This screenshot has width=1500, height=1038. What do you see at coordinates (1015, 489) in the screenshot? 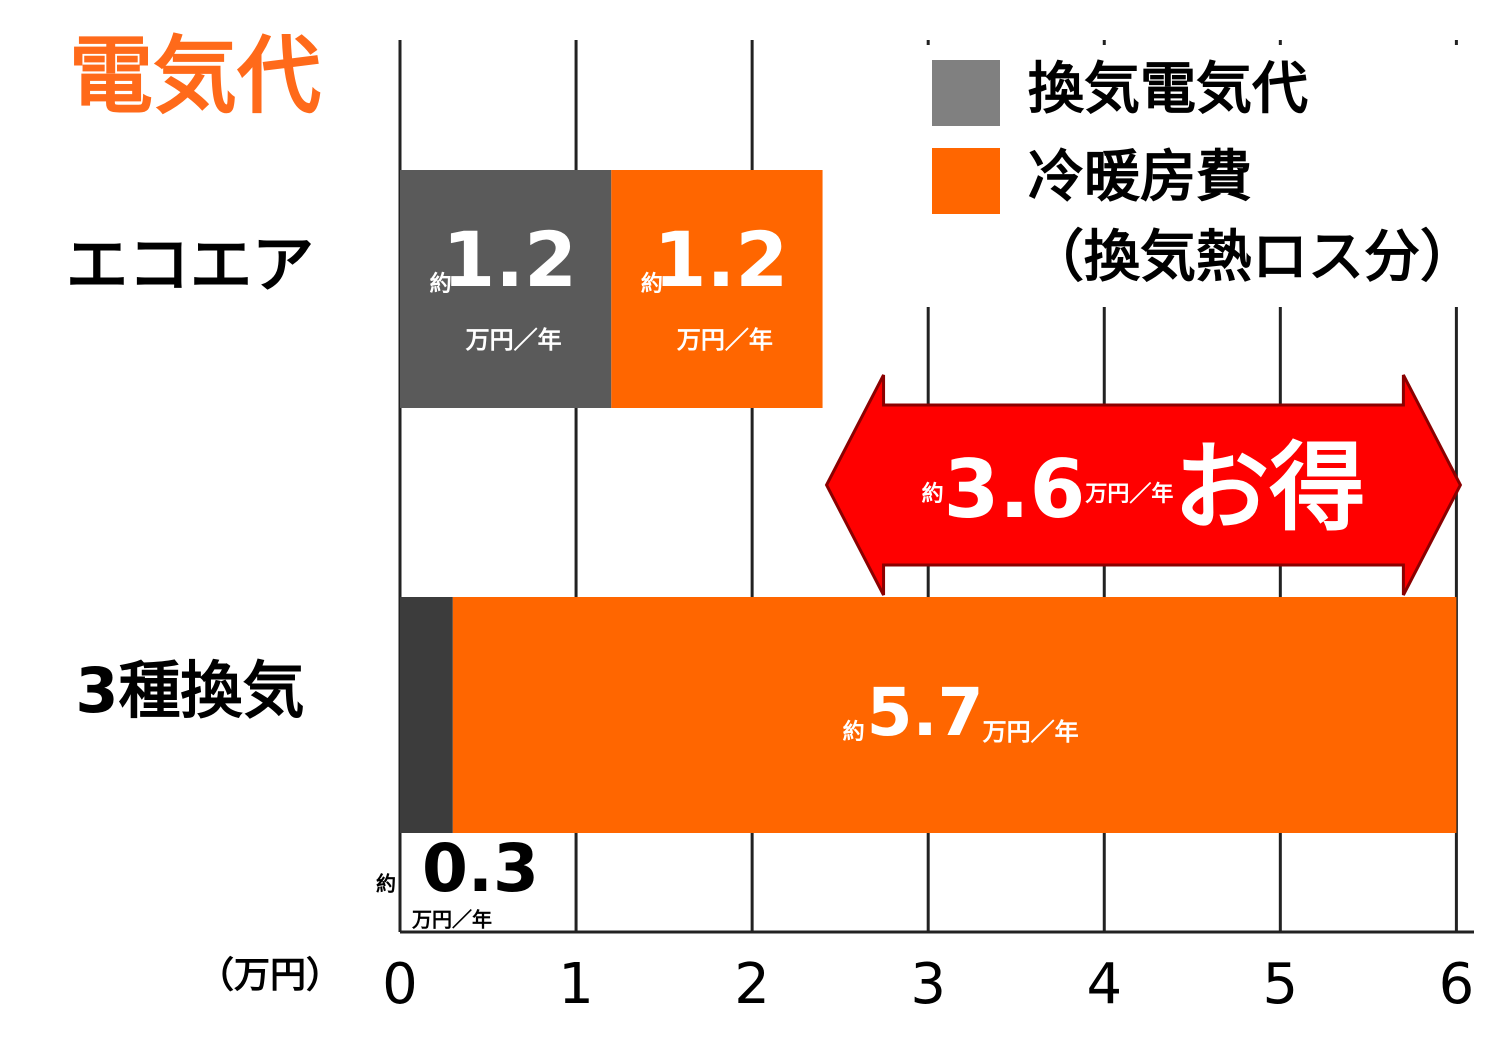
I see `savings-value: 3.6` at bounding box center [1015, 489].